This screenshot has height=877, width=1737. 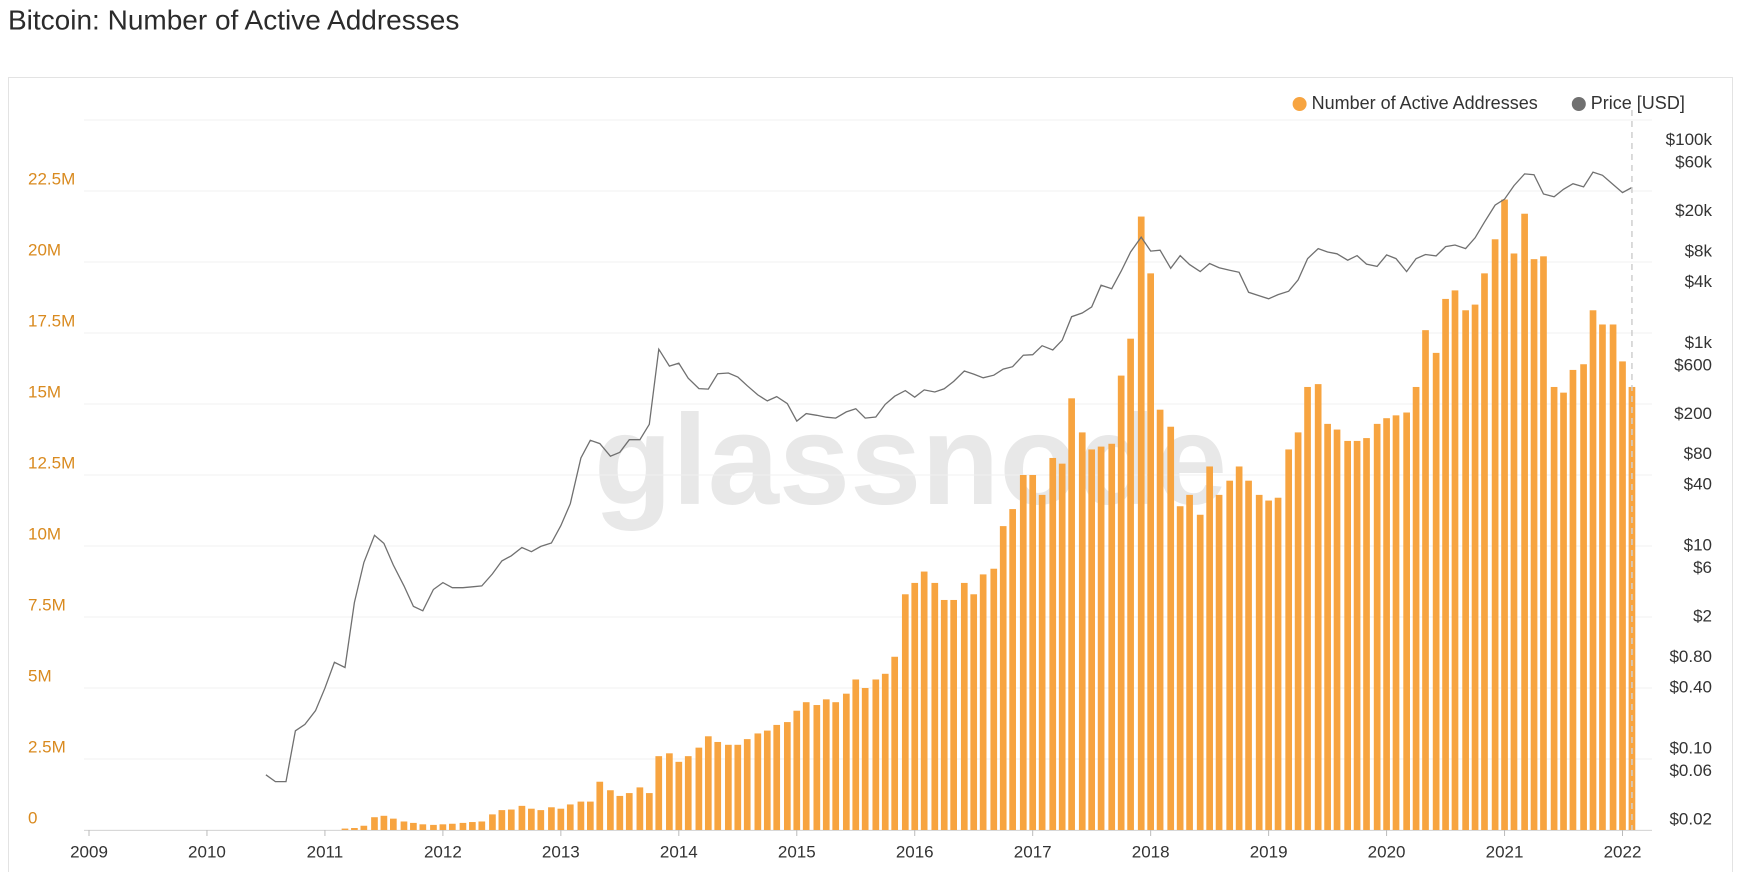 What do you see at coordinates (1698, 484) in the screenshot?
I see `y2-tick-label: $40` at bounding box center [1698, 484].